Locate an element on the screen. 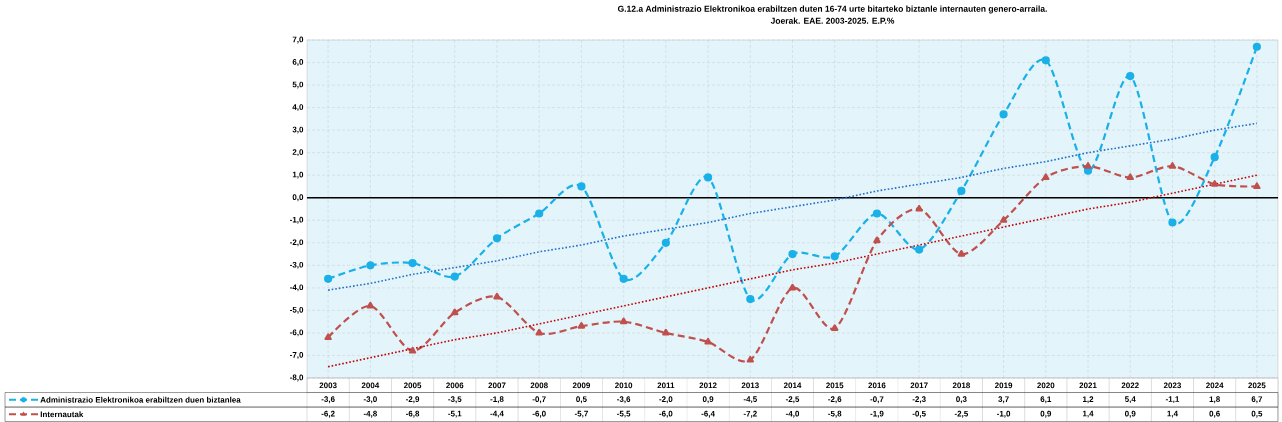 Image resolution: width=1282 pixels, height=422 pixels. data-label: -0,5 is located at coordinates (919, 414).